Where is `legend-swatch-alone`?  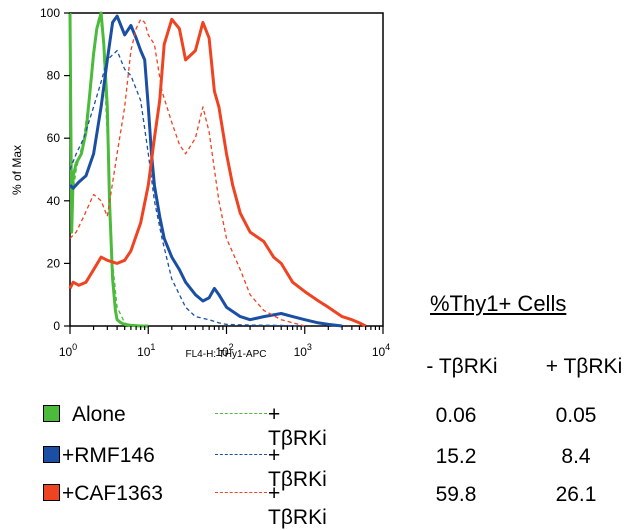 legend-swatch-alone is located at coordinates (51, 413).